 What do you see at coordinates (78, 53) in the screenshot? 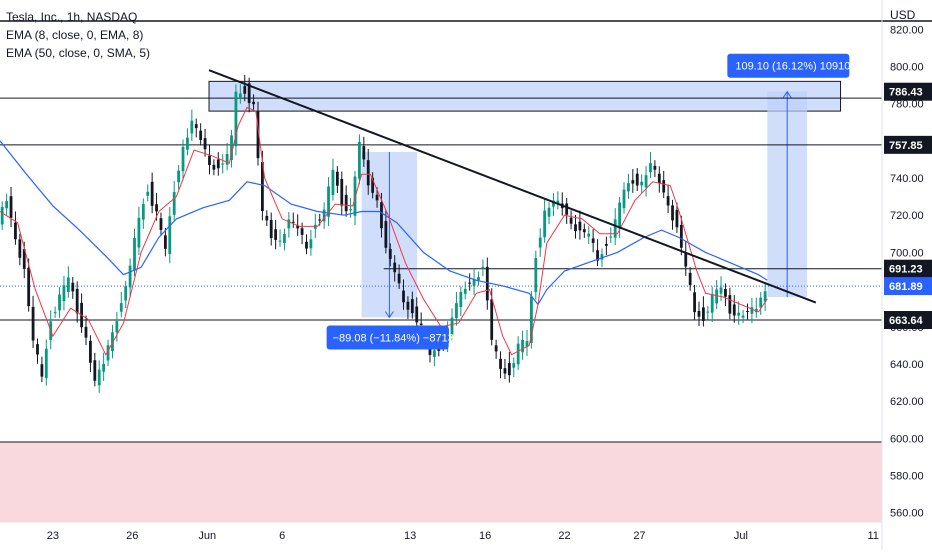
I see `indicator-ema-slow-label: EMA (50, close, 0, SMA, 5)` at bounding box center [78, 53].